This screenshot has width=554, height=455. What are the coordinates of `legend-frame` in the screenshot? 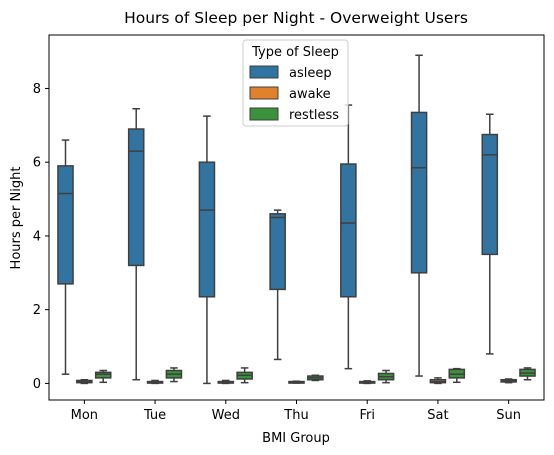 It's located at (295, 83).